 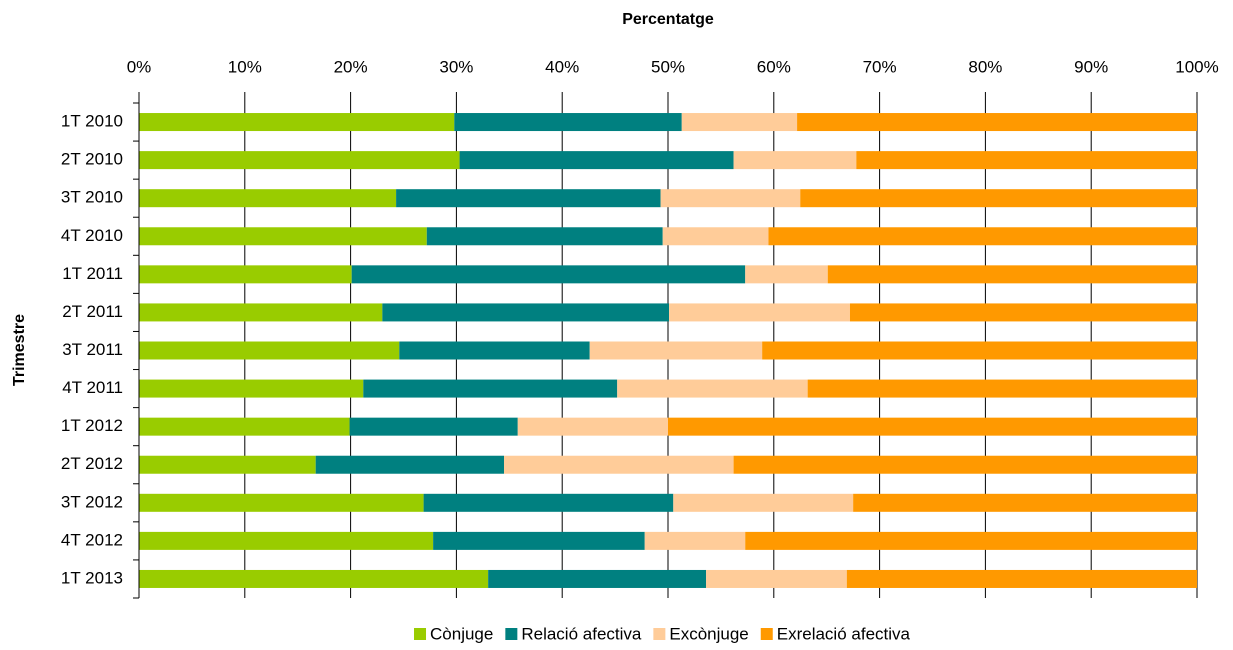 What do you see at coordinates (581, 633) in the screenshot?
I see `legend-label: Relació afectiva` at bounding box center [581, 633].